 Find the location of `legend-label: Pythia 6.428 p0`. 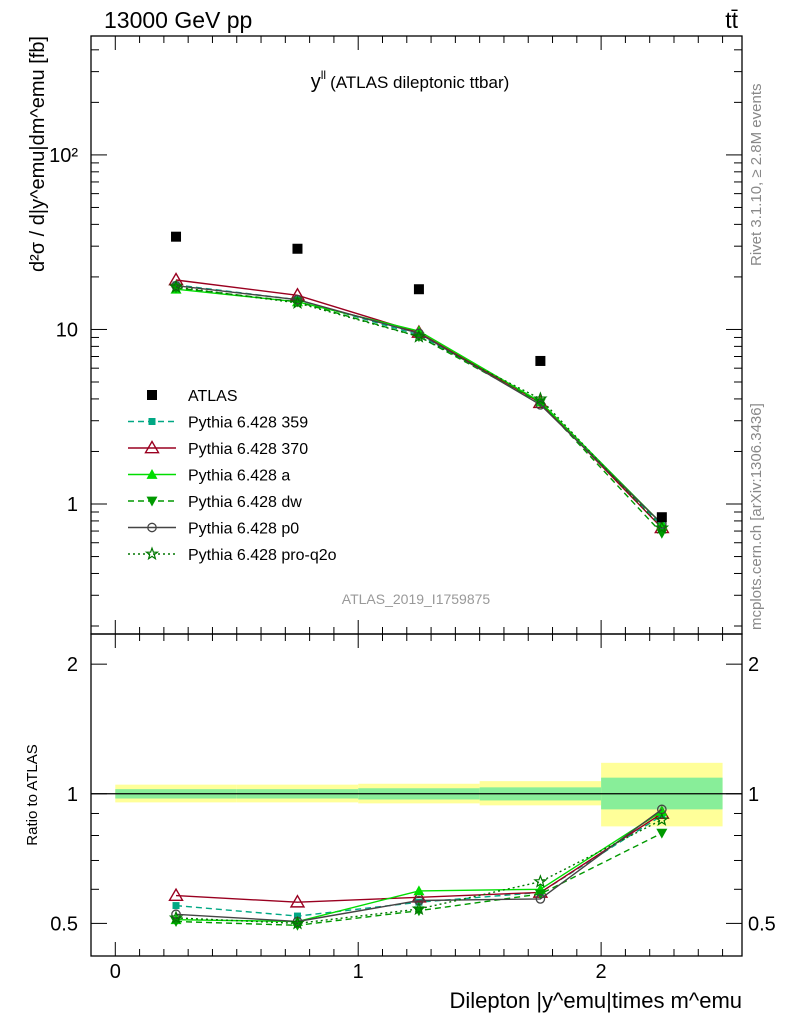

legend-label: Pythia 6.428 p0 is located at coordinates (243, 529).